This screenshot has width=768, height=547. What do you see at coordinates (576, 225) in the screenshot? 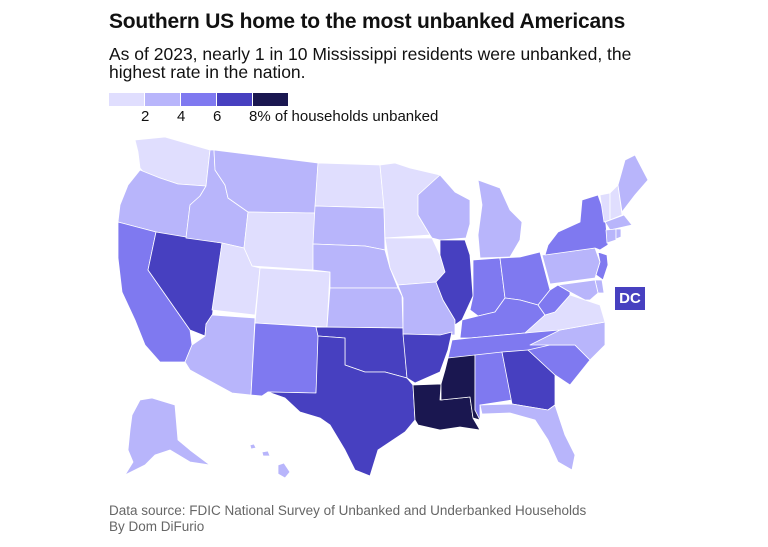
I see `state-ny` at bounding box center [576, 225].